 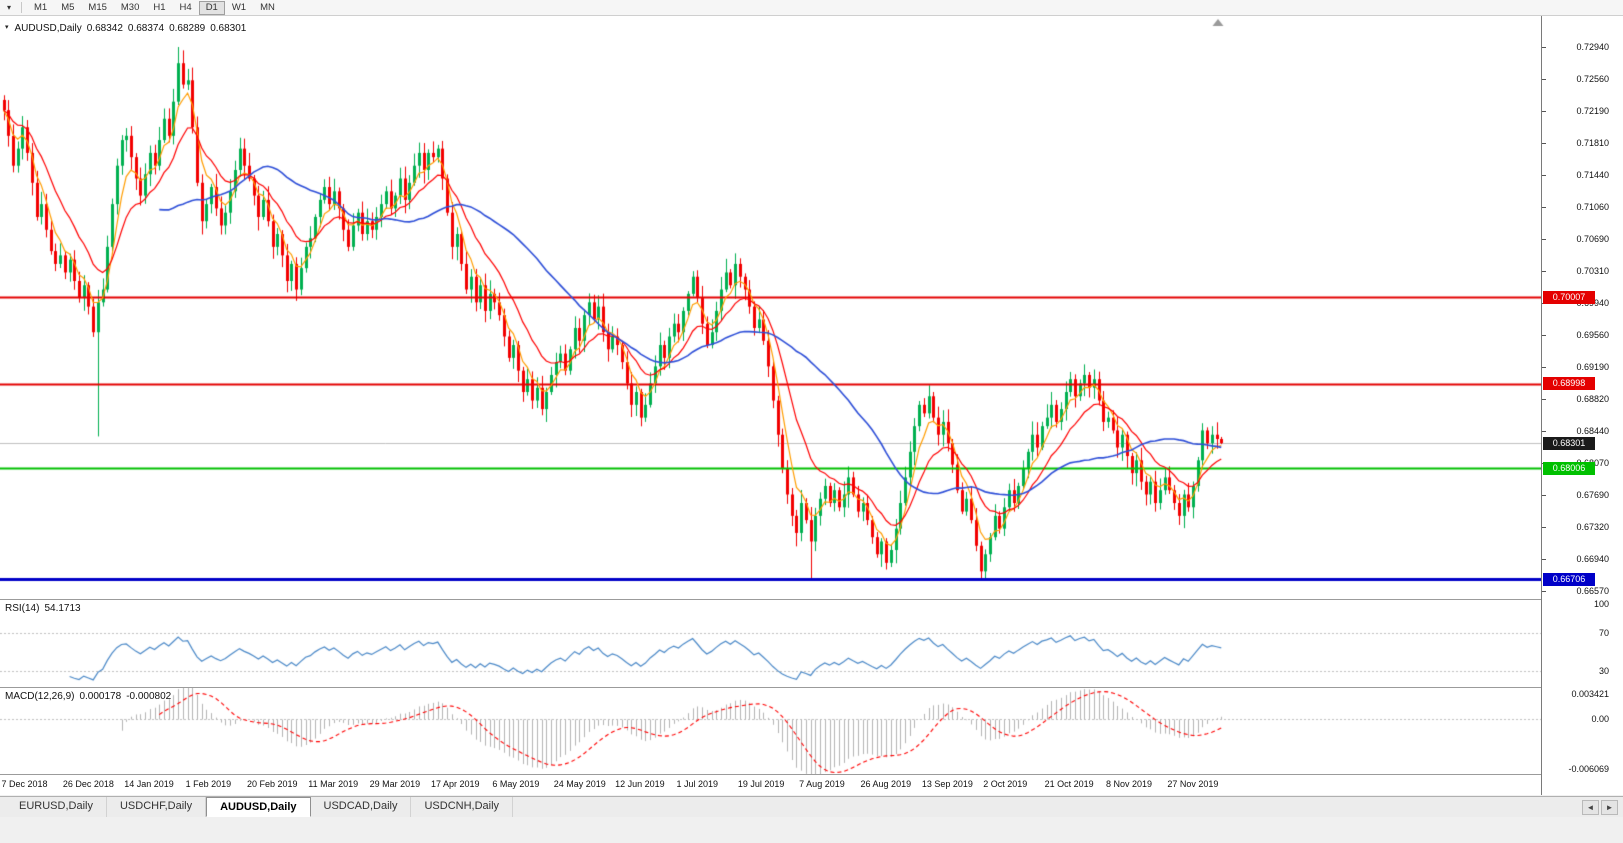 What do you see at coordinates (1588, 769) in the screenshot?
I see `macd-axis-label: -0.006069` at bounding box center [1588, 769].